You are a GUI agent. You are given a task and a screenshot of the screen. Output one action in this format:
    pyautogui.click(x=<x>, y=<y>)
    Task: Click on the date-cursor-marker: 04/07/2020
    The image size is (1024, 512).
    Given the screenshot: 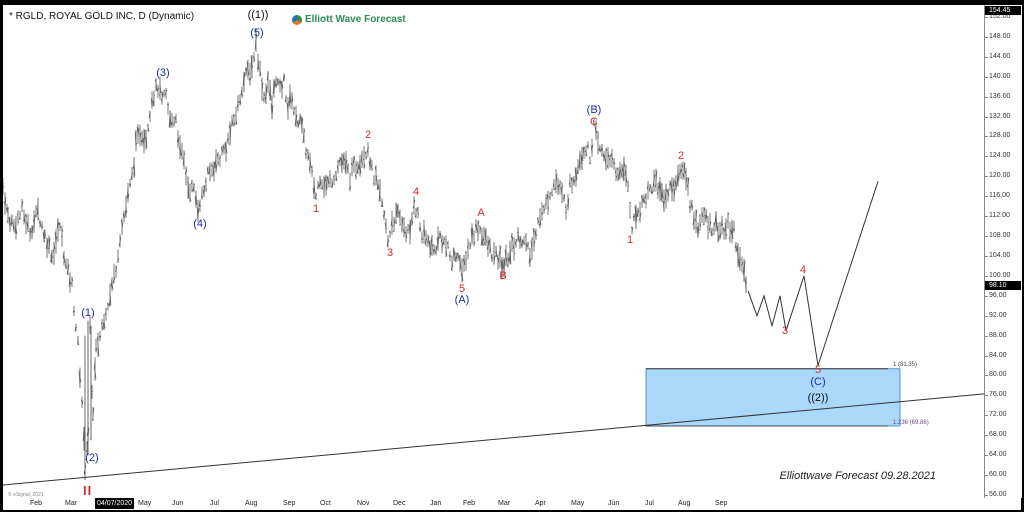 What is the action you would take?
    pyautogui.click(x=115, y=503)
    